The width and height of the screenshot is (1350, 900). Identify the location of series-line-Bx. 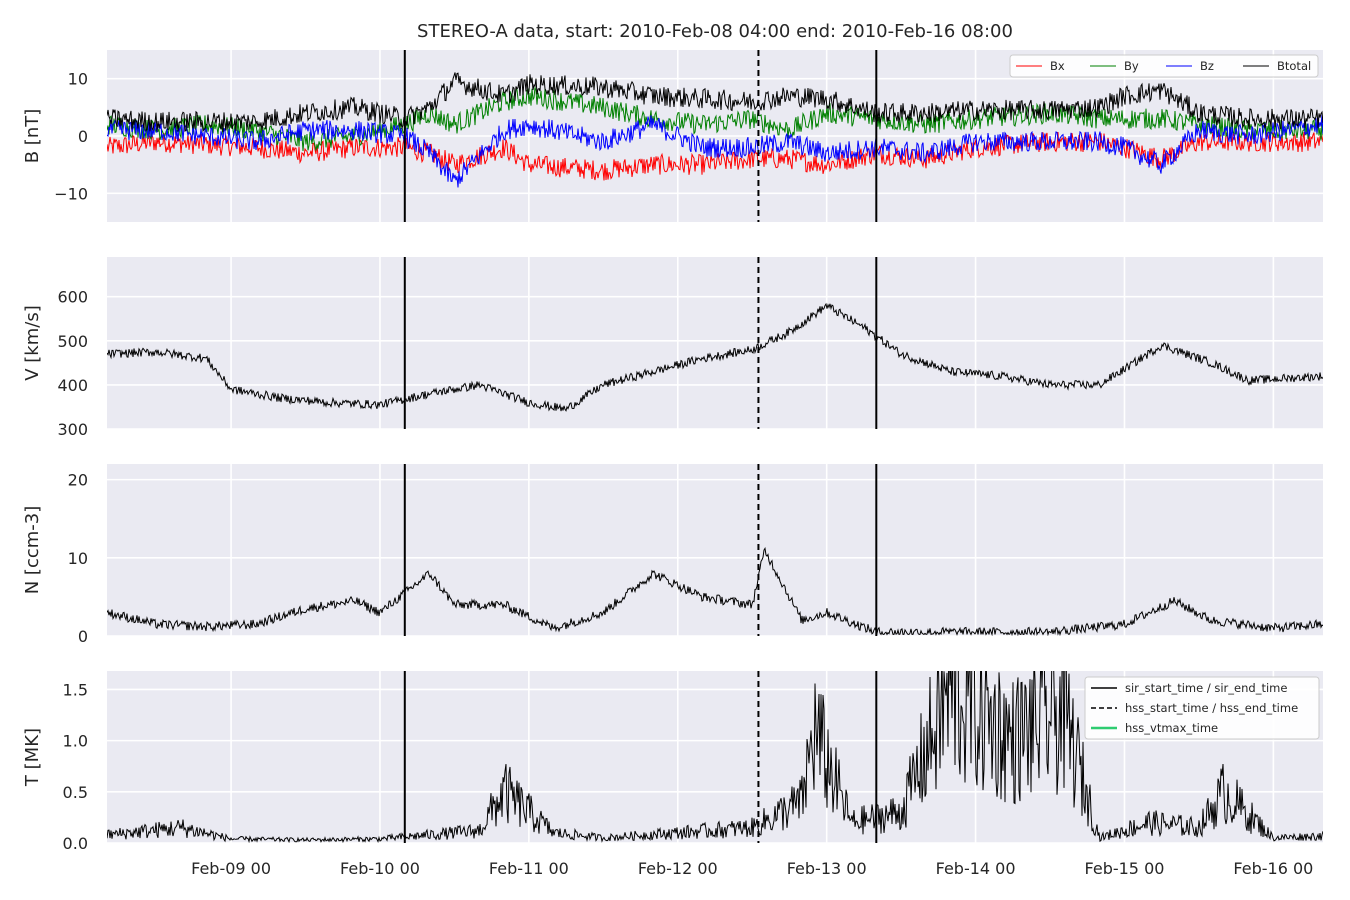
(715, 156).